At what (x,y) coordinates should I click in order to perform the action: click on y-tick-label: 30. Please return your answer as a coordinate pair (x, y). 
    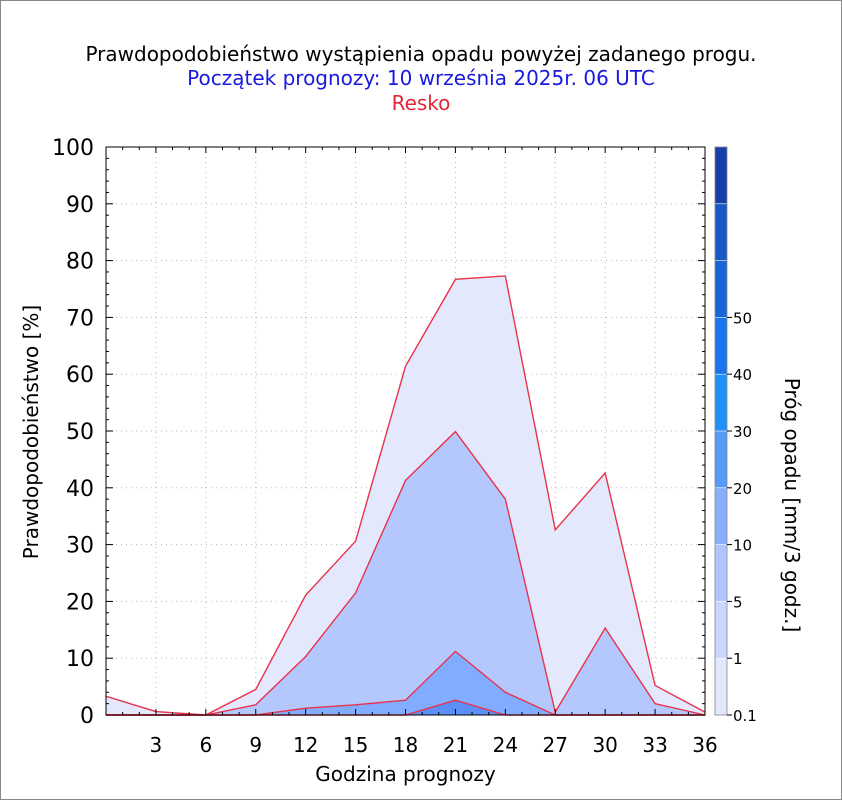
    Looking at the image, I should click on (80, 546).